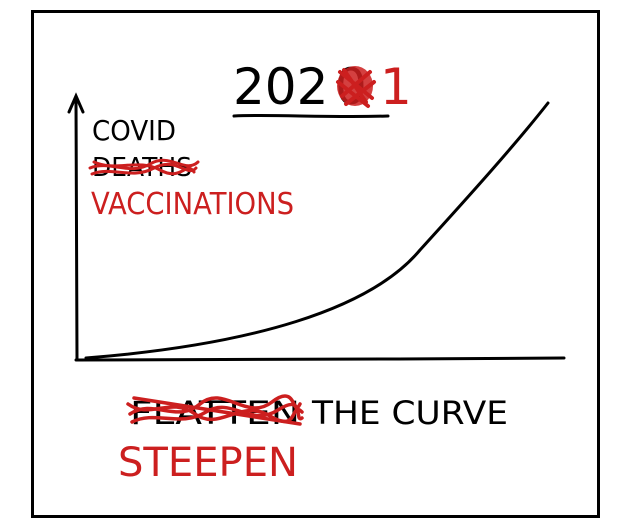  Describe the element at coordinates (144, 167) in the screenshot. I see `y-label-scribble` at that location.